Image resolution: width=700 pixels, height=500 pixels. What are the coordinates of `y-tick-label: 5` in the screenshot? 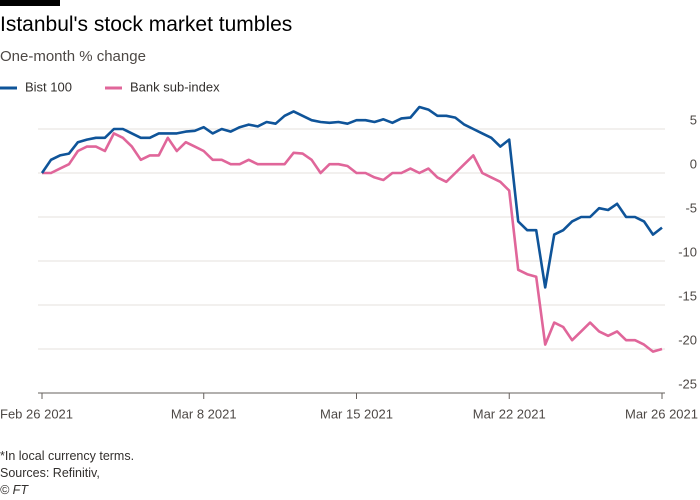 It's located at (693, 119).